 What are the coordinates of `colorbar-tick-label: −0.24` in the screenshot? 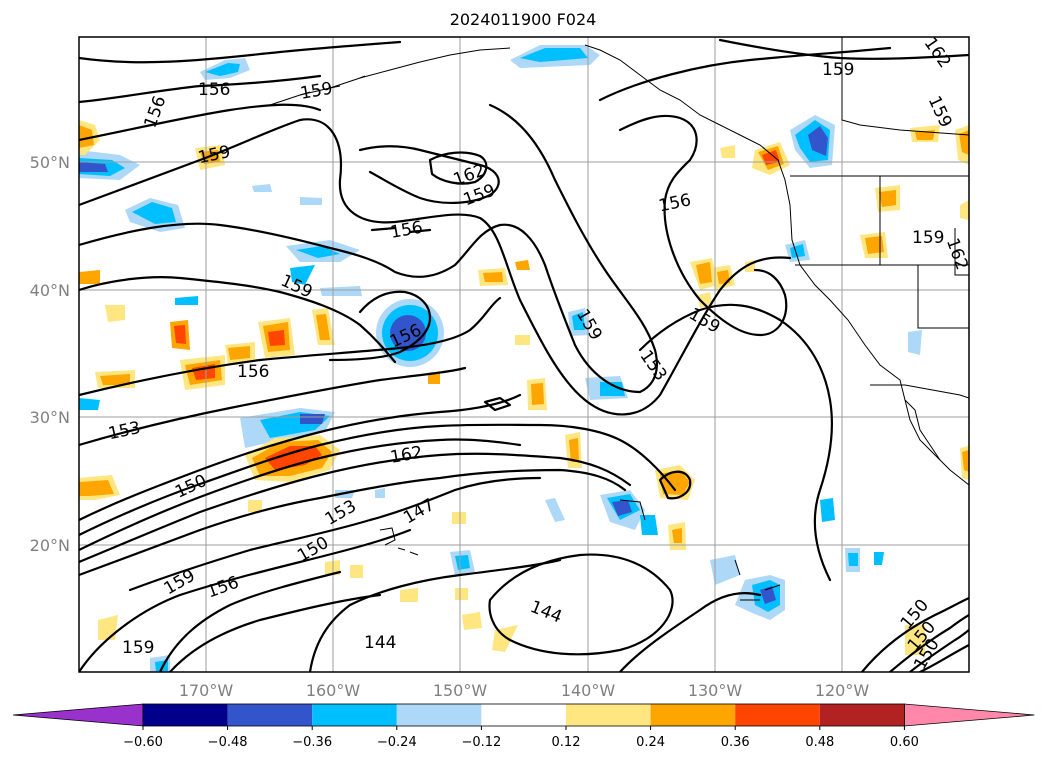 It's located at (397, 742).